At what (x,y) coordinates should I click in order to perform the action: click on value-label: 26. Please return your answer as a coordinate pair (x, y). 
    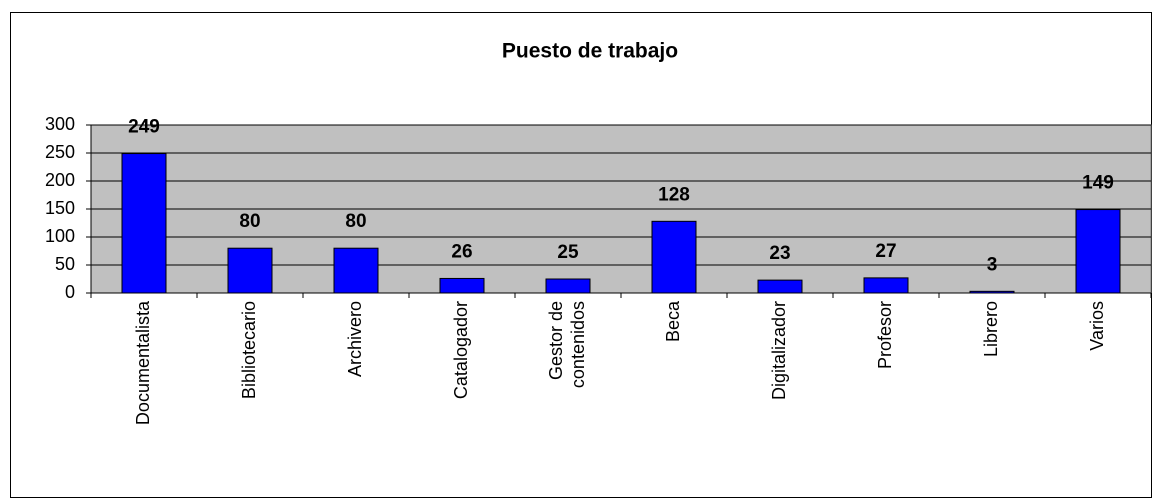
    Looking at the image, I should click on (461, 251).